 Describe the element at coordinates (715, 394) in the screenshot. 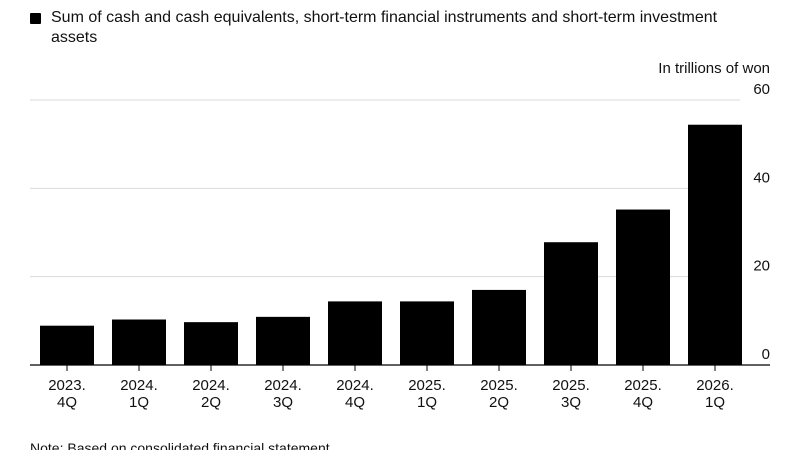

I see `x-tick-label: 2026. 1Q` at that location.